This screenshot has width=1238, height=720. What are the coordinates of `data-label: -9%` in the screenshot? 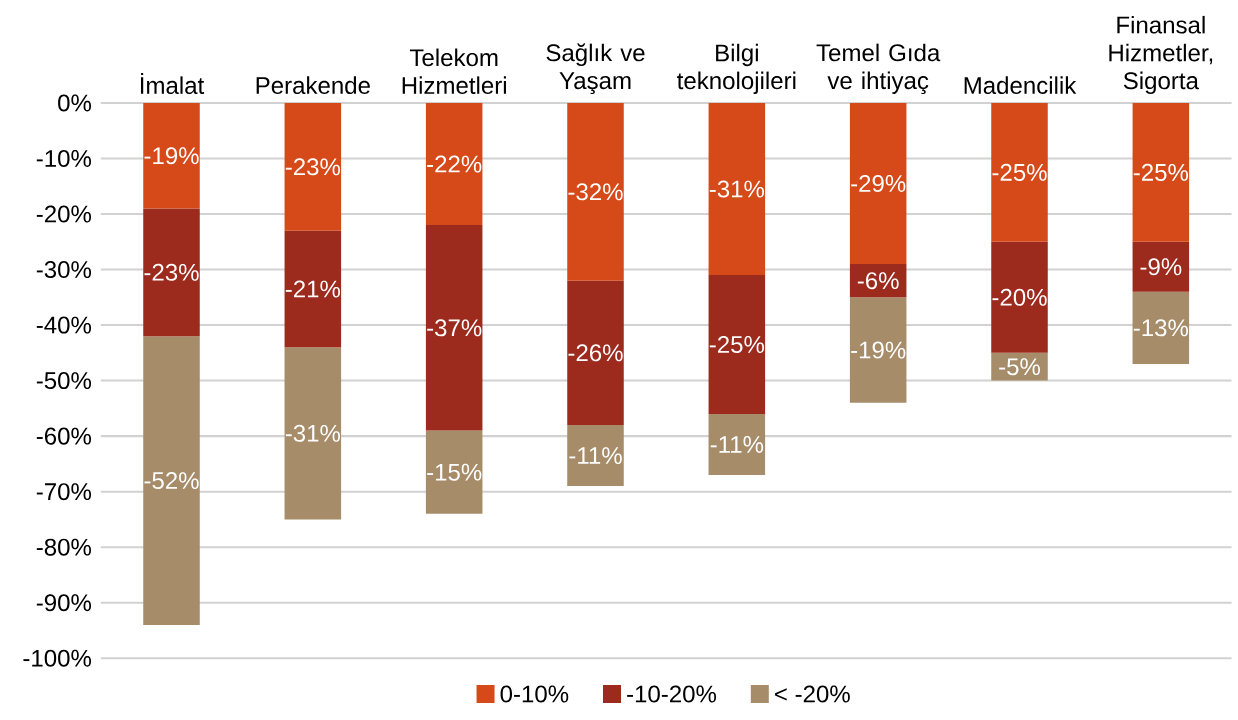 It's located at (1161, 267).